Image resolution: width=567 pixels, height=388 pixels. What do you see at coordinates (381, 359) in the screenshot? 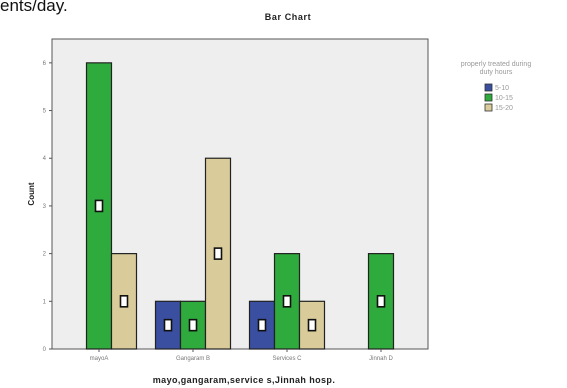
I see `x-tick-label: Jinnah D` at bounding box center [381, 359].